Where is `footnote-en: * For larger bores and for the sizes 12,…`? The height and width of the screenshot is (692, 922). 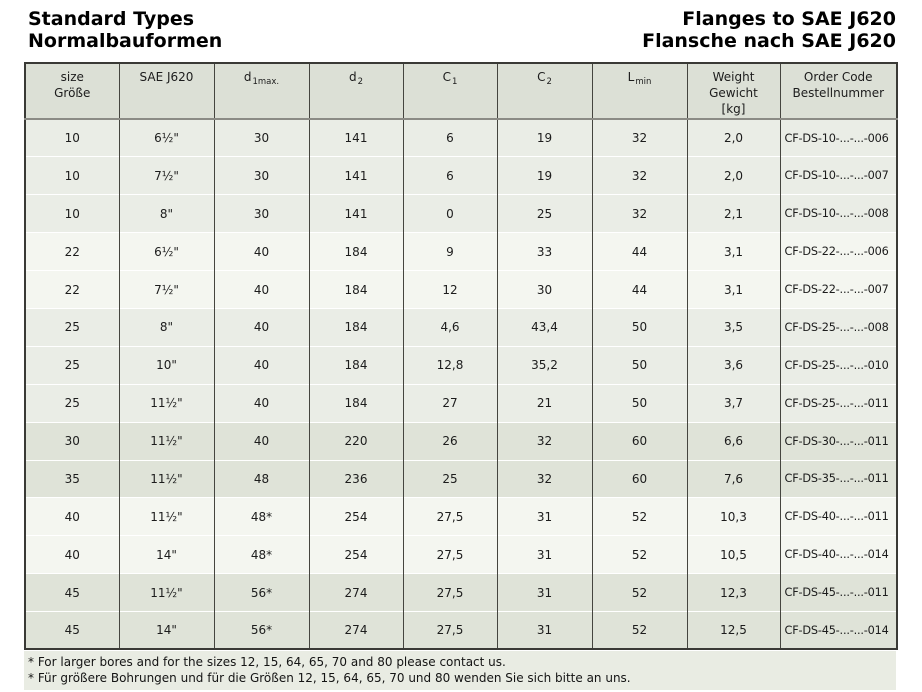 footnote-en: * For larger bores and for the sizes 12,… is located at coordinates (267, 662).